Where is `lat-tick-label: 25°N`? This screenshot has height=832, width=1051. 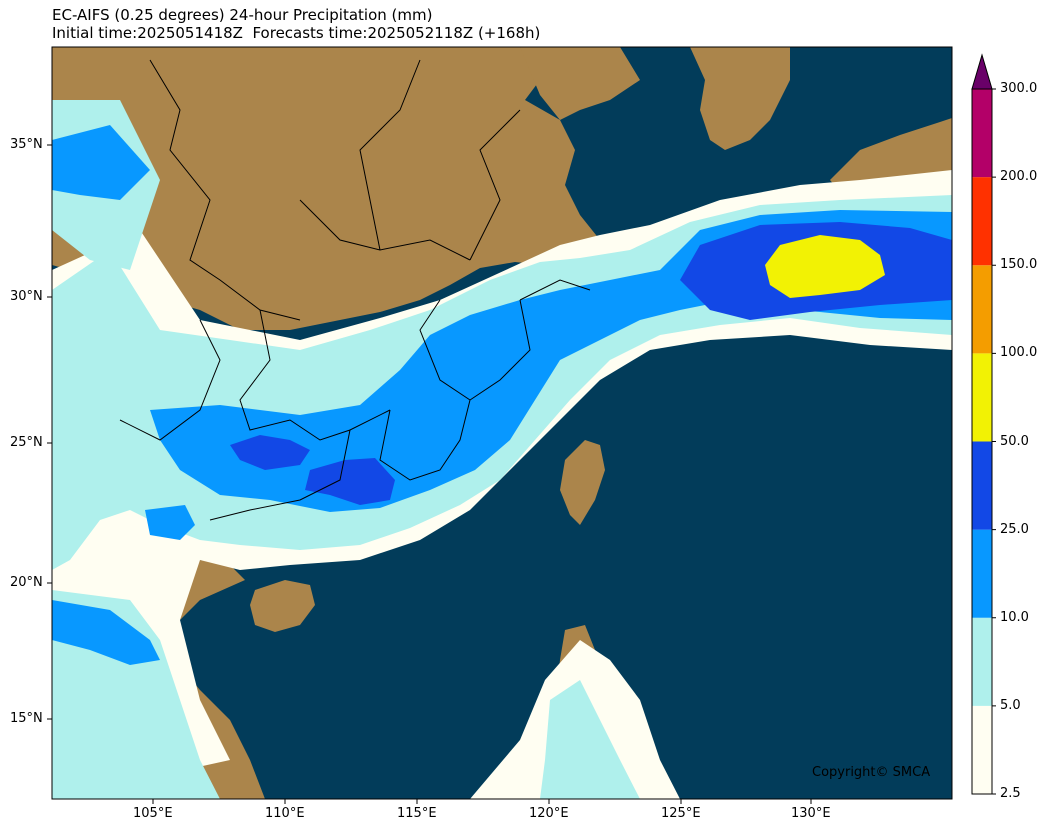 lat-tick-label: 25°N is located at coordinates (26, 442).